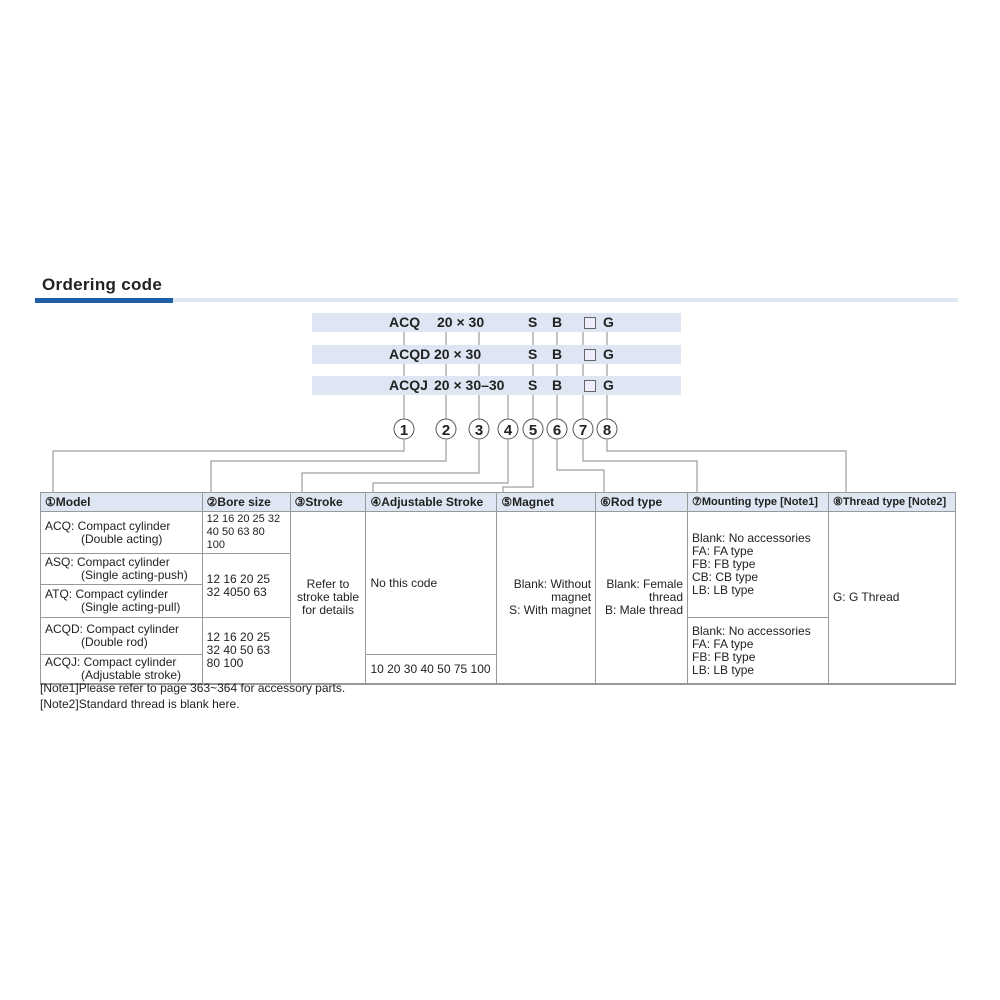 The image size is (1000, 1000). I want to click on rod-type-cell: Blank: Female thread B: Male thread, so click(642, 598).